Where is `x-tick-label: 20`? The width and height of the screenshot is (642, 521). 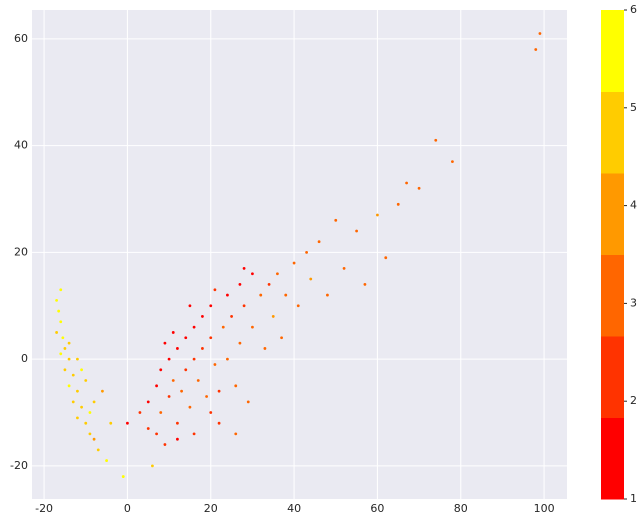 x-tick-label: 20 is located at coordinates (211, 508).